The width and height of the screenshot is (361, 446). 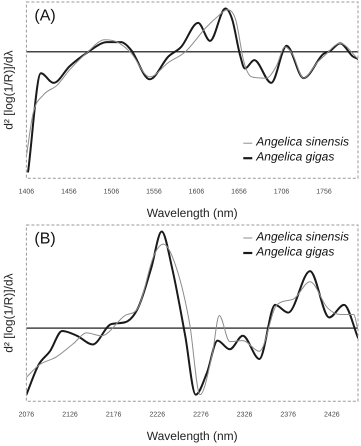 I want to click on chart-title: (A), so click(x=45, y=15).